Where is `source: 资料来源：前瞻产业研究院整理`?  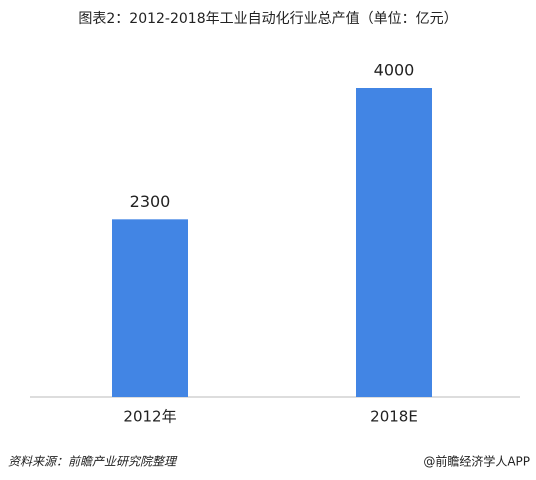
source: 资料来源：前瞻产业研究院整理 is located at coordinates (93, 462).